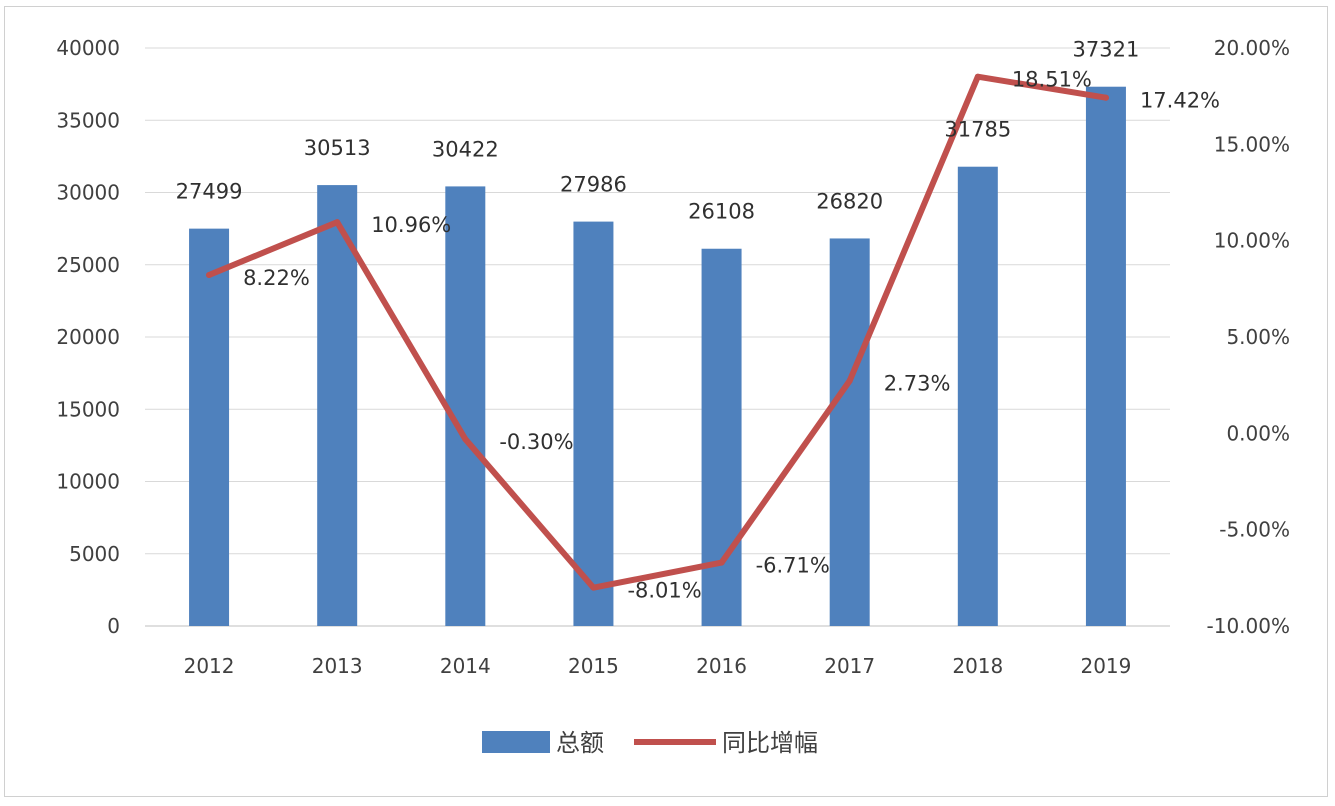  Describe the element at coordinates (411, 225) in the screenshot. I see `line-value-label: 10.96%` at that location.